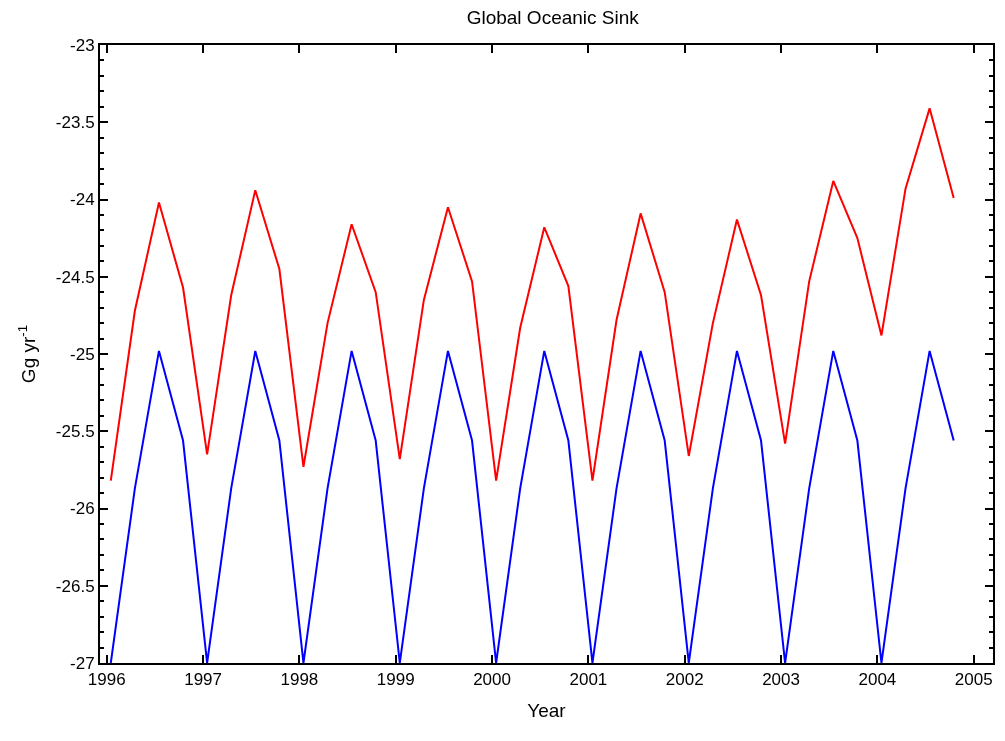  Describe the element at coordinates (395, 680) in the screenshot. I see `x-tick-label: 1999` at that location.